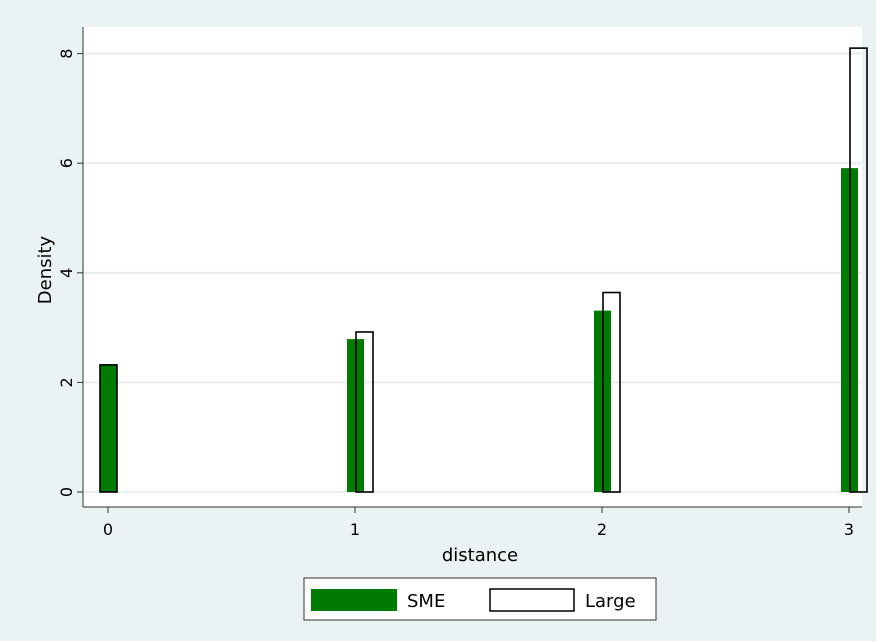 Image resolution: width=876 pixels, height=641 pixels. I want to click on y-ticks: 0 2 4 6 8, so click(70, 273).